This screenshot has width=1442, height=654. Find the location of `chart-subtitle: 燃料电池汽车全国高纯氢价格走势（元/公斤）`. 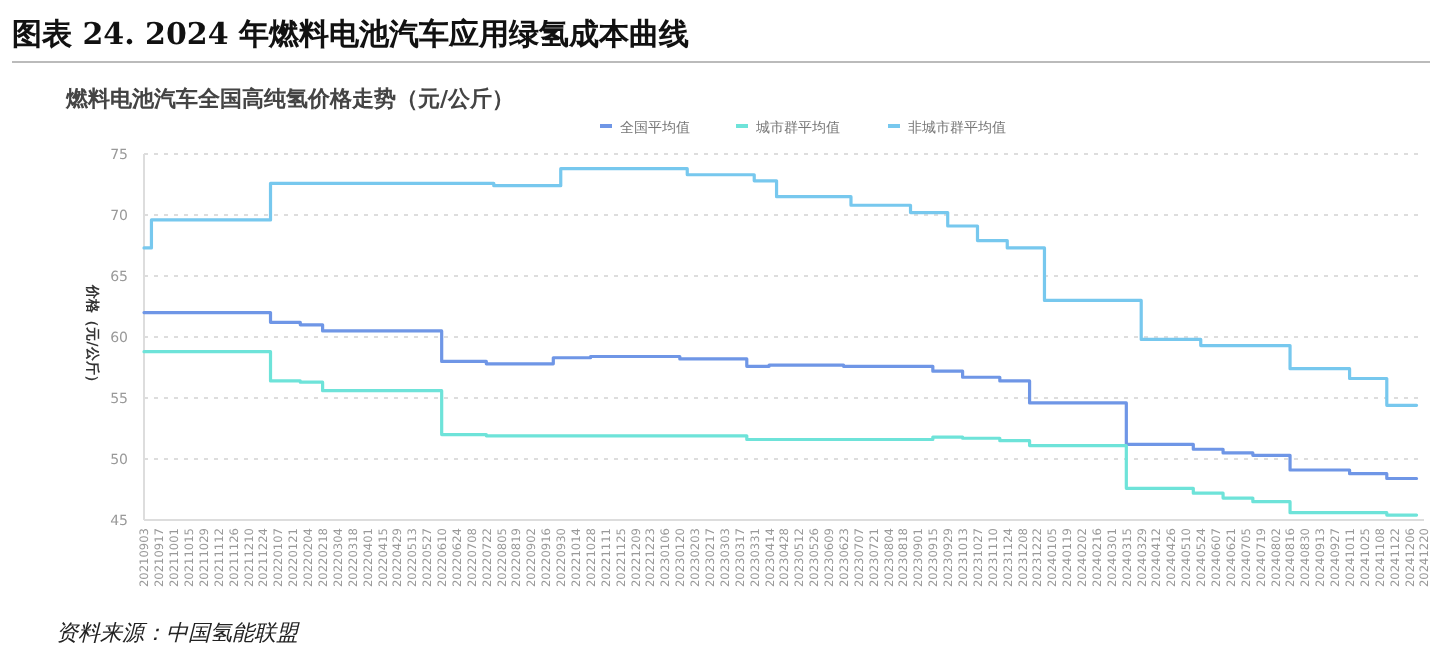

chart-subtitle: 燃料电池汽车全国高纯氢价格走势（元/公斤） is located at coordinates (289, 99).